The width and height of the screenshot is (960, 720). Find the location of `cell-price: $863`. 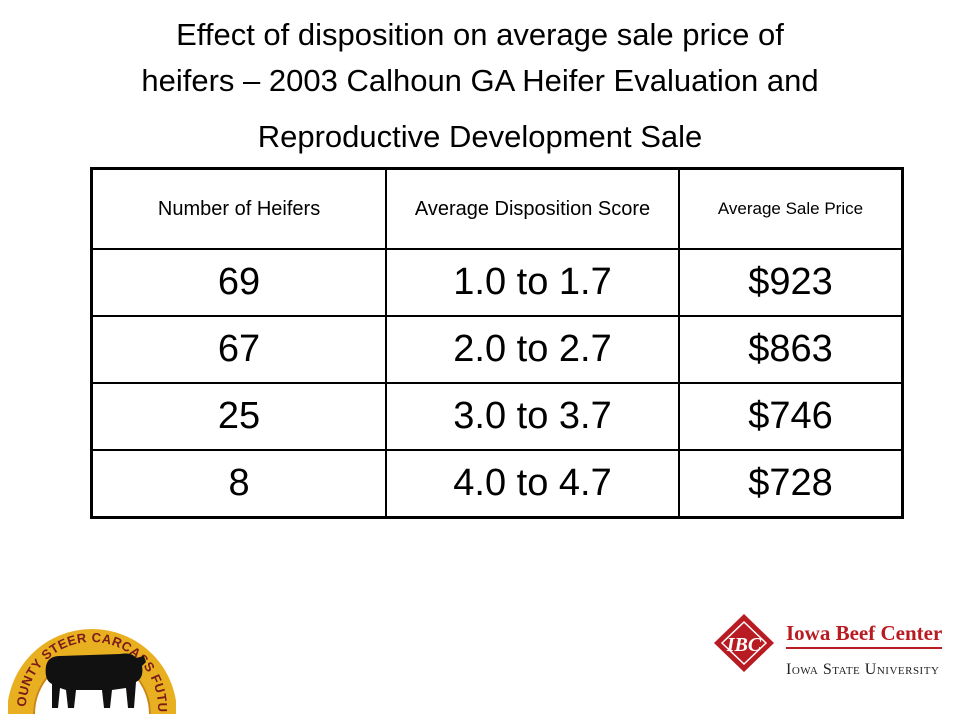

cell-price: $863 is located at coordinates (790, 349).